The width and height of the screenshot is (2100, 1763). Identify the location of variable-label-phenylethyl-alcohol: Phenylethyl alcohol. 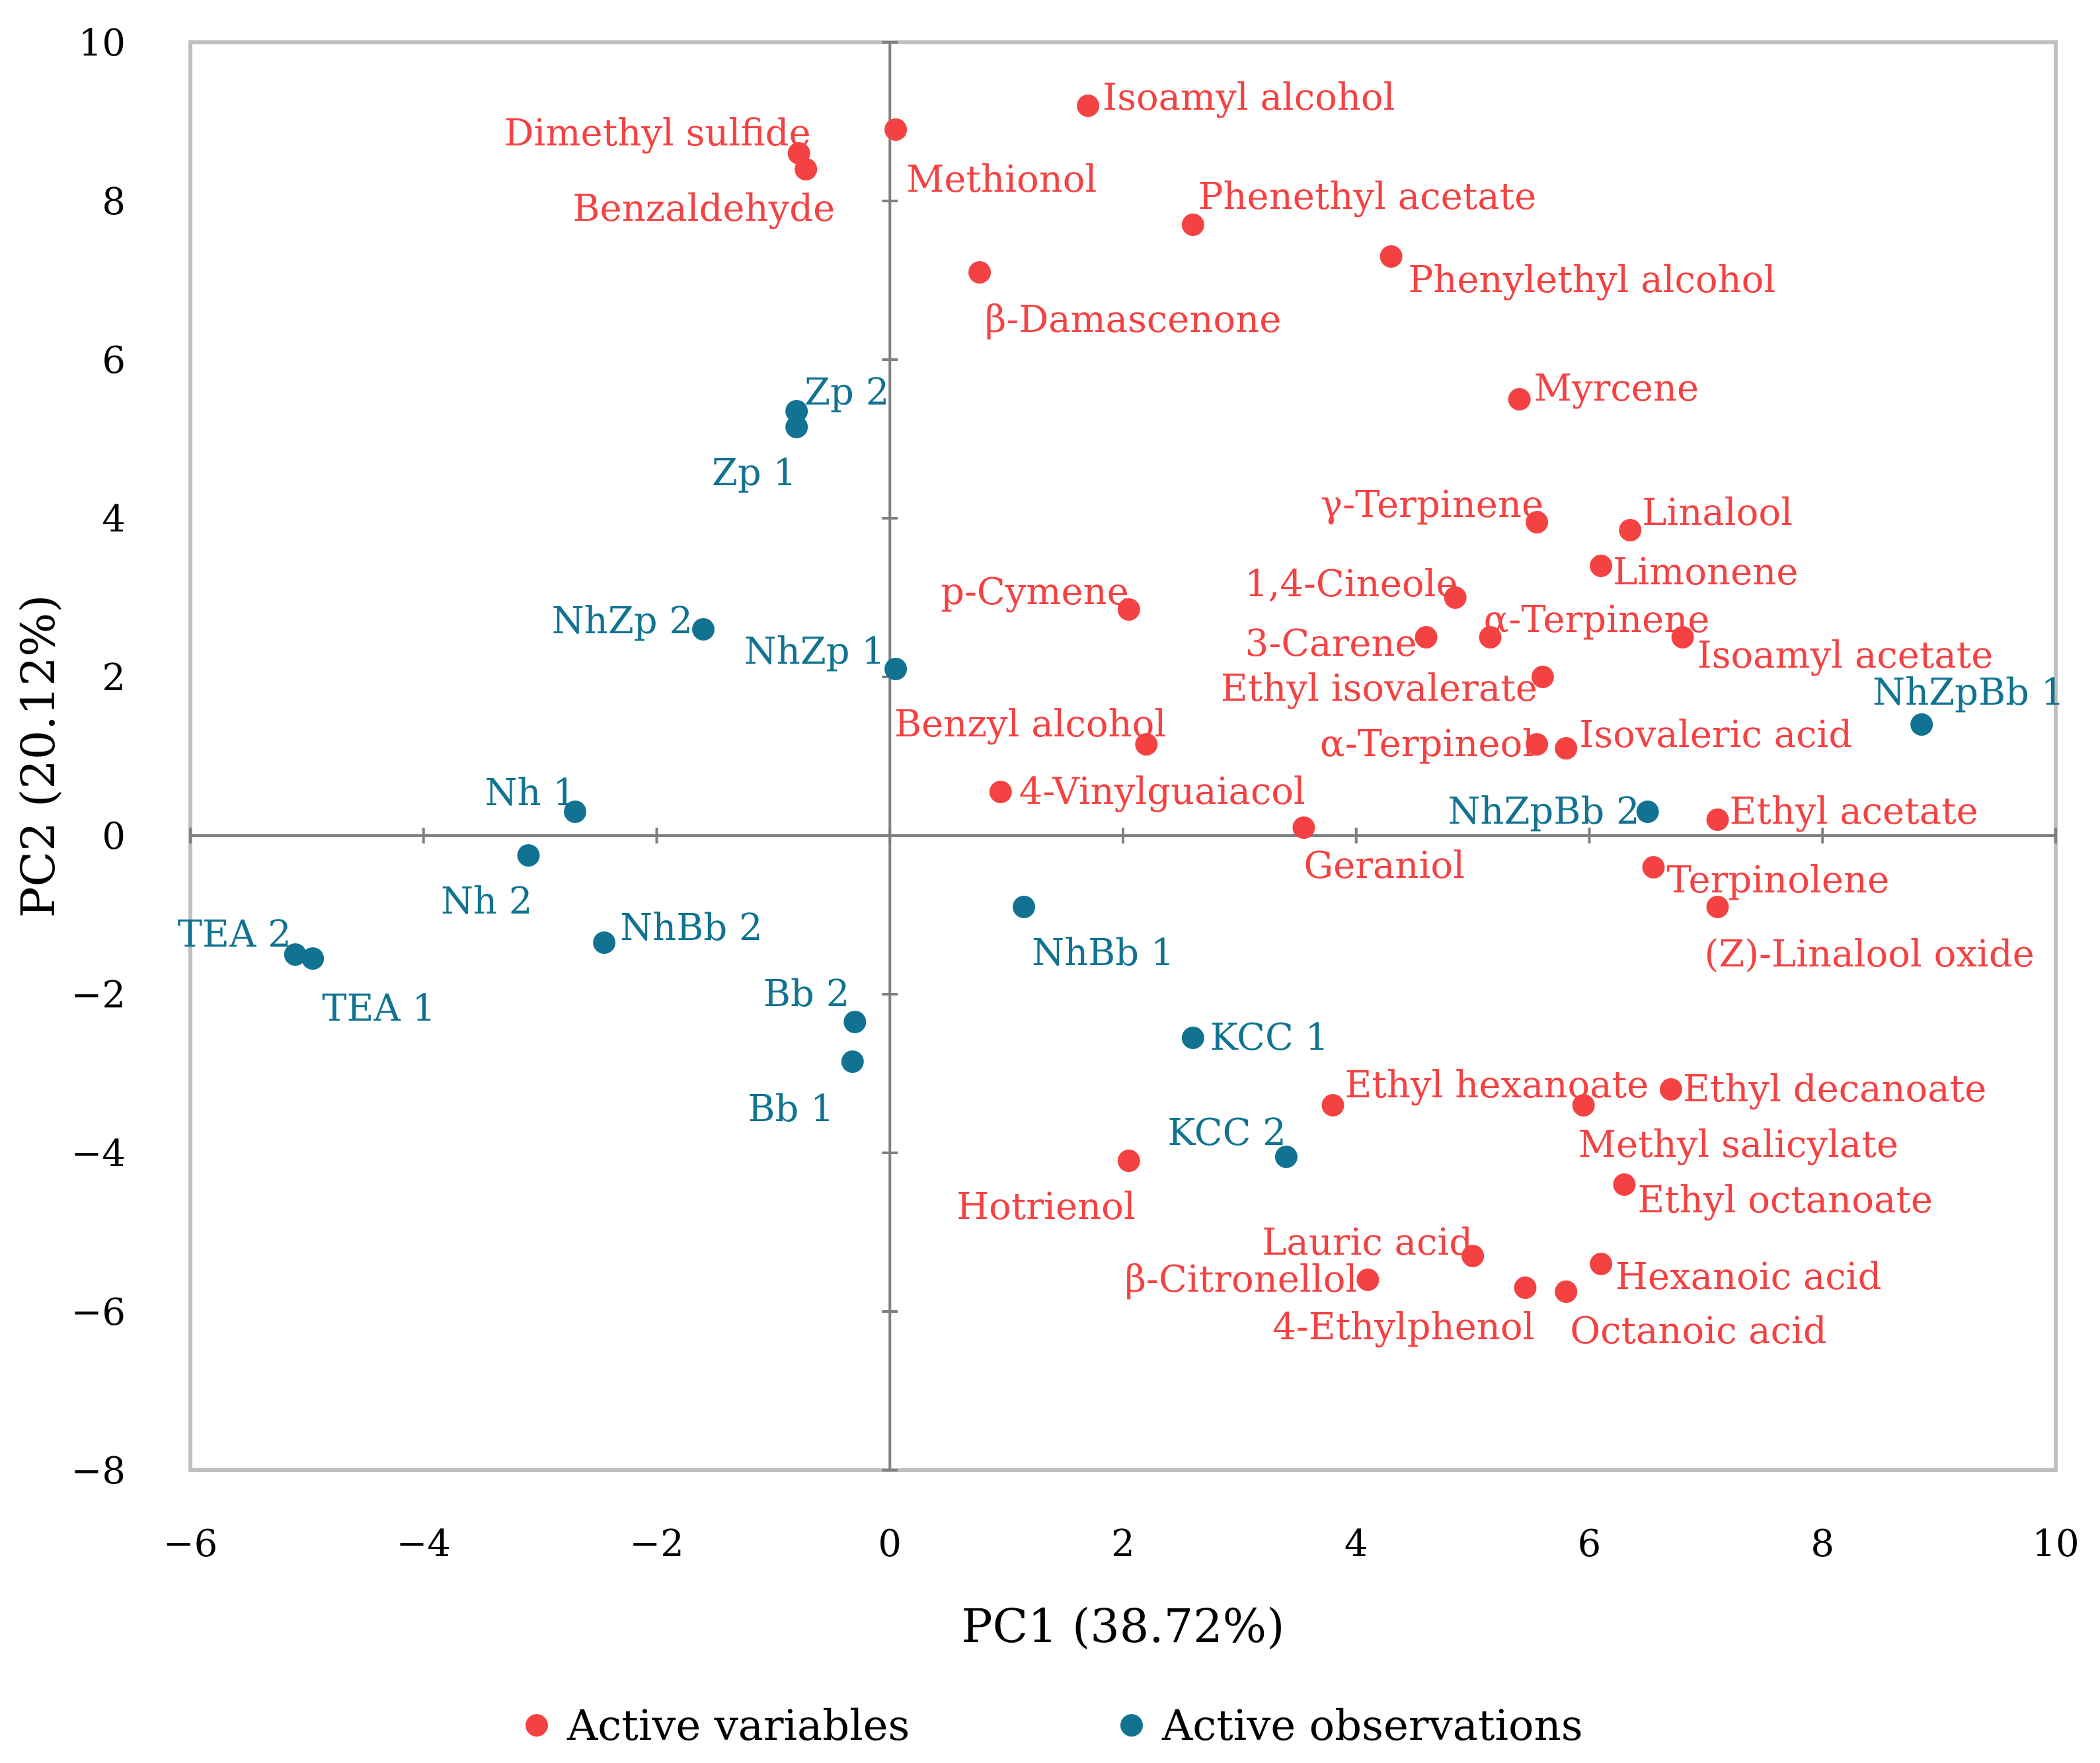
(1592, 279).